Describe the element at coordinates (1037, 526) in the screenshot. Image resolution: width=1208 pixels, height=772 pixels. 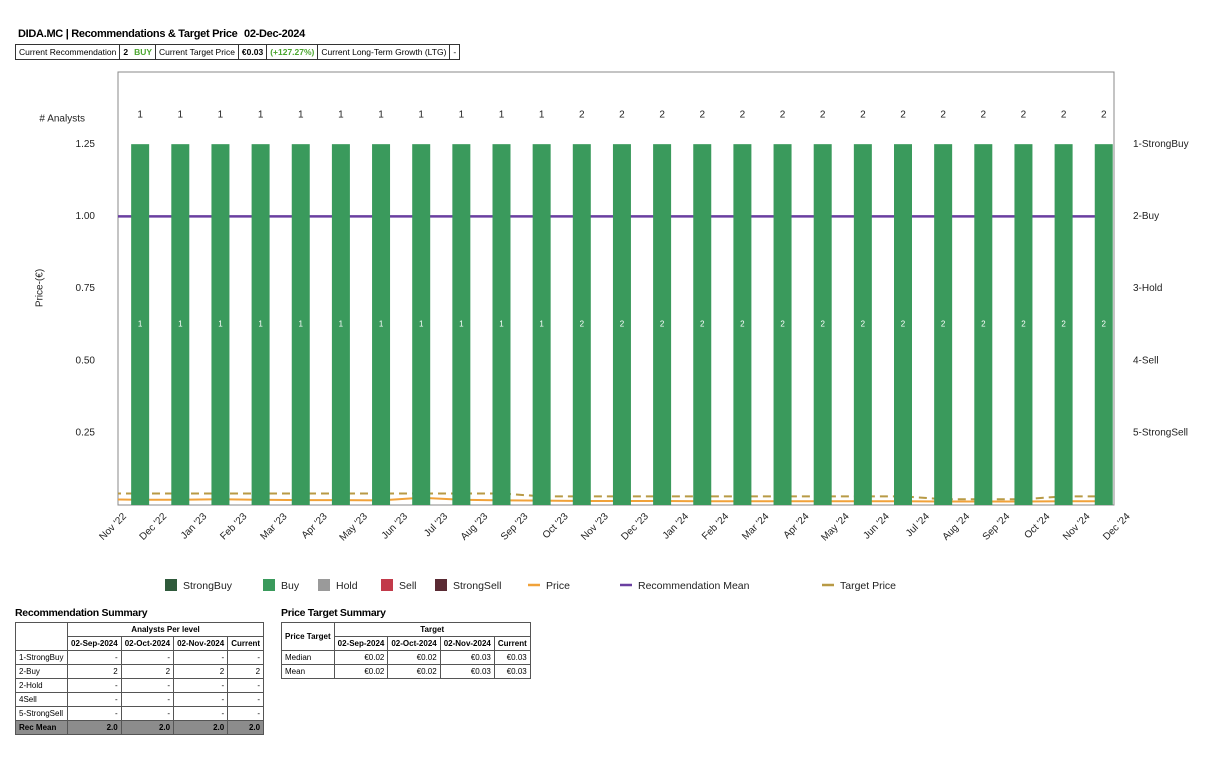
I see `x-tick-label: Oct '24` at that location.